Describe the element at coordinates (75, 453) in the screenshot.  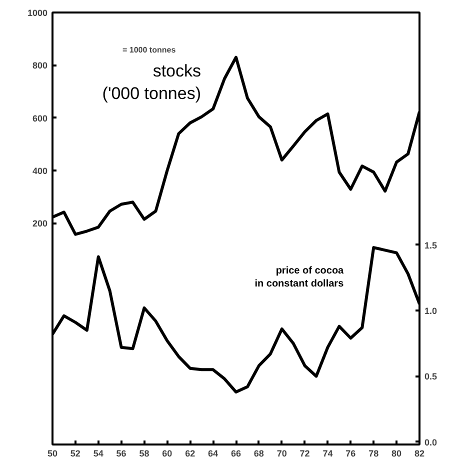
I see `x-tick-label: 52` at that location.